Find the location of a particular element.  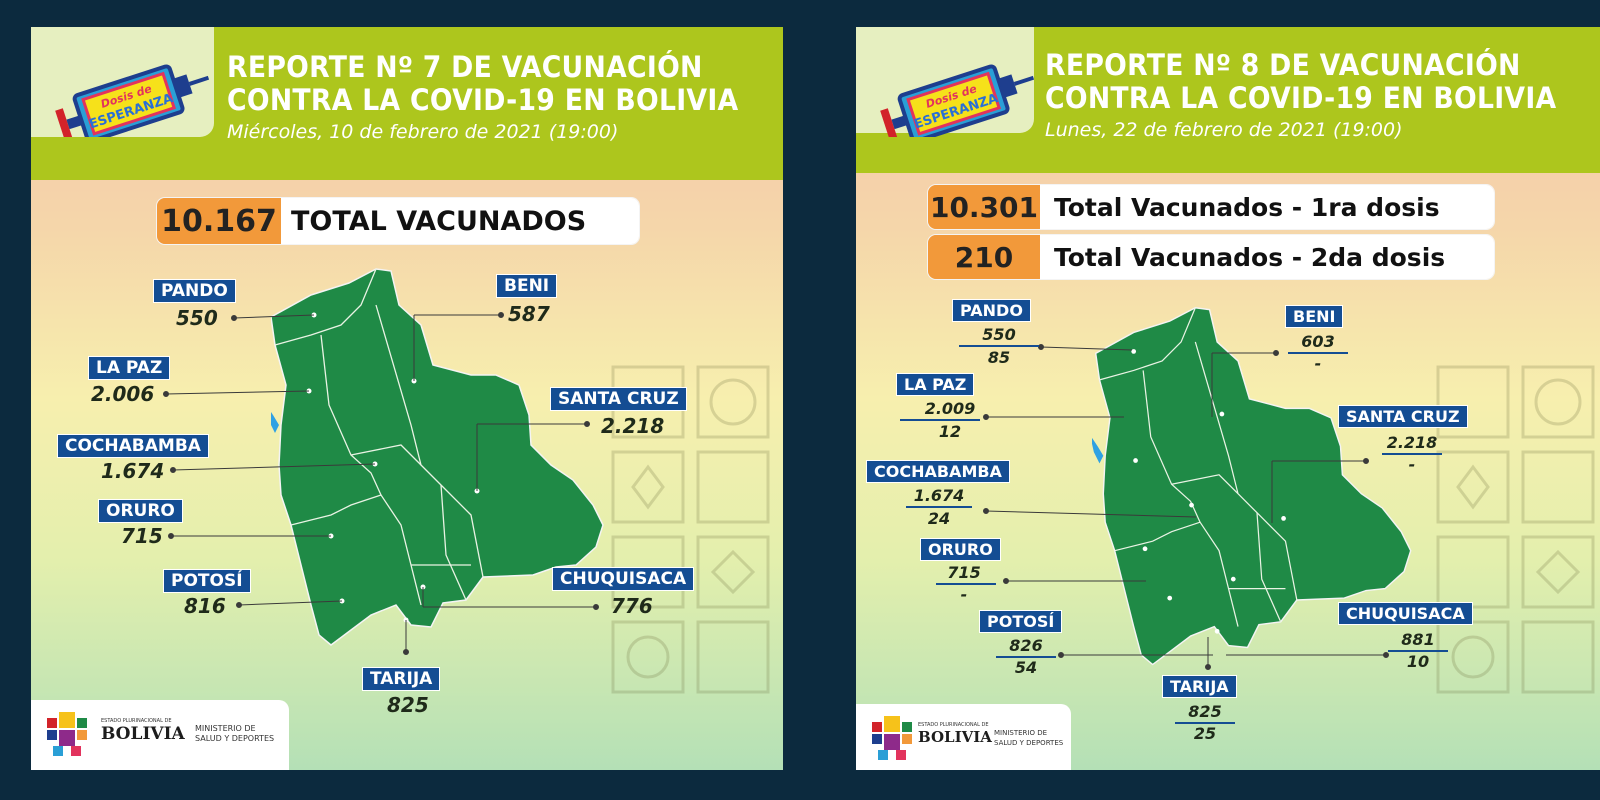

dept-value-tarija: 825 is located at coordinates (408, 705).